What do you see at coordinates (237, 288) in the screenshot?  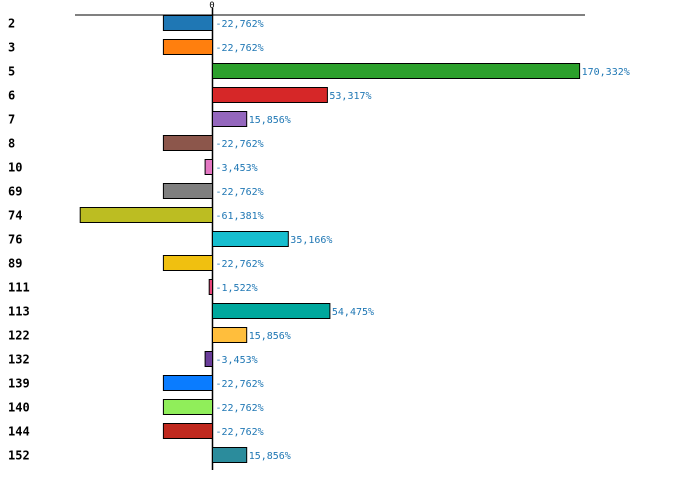 I see `value-label-111: -1,522%` at bounding box center [237, 288].